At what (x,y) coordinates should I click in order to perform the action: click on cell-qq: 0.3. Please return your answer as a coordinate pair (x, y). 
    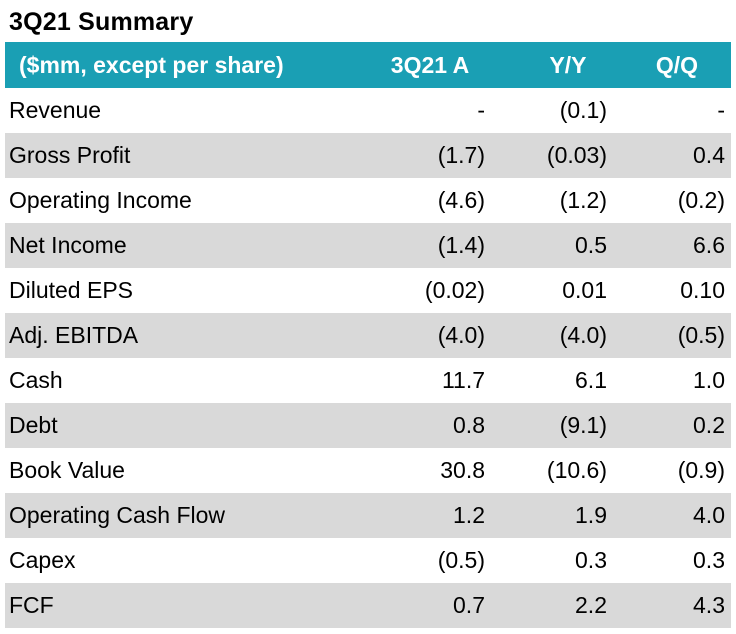
    Looking at the image, I should click on (709, 560).